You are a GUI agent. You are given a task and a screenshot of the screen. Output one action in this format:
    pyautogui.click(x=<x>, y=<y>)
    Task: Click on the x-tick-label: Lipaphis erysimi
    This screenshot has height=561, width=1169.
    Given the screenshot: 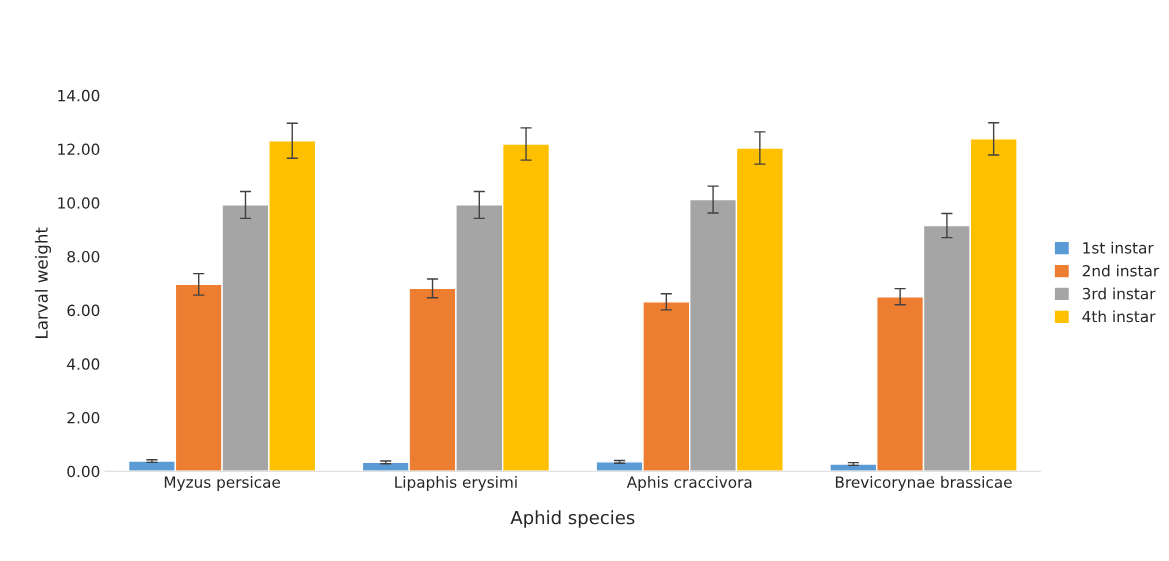 What is the action you would take?
    pyautogui.click(x=456, y=483)
    